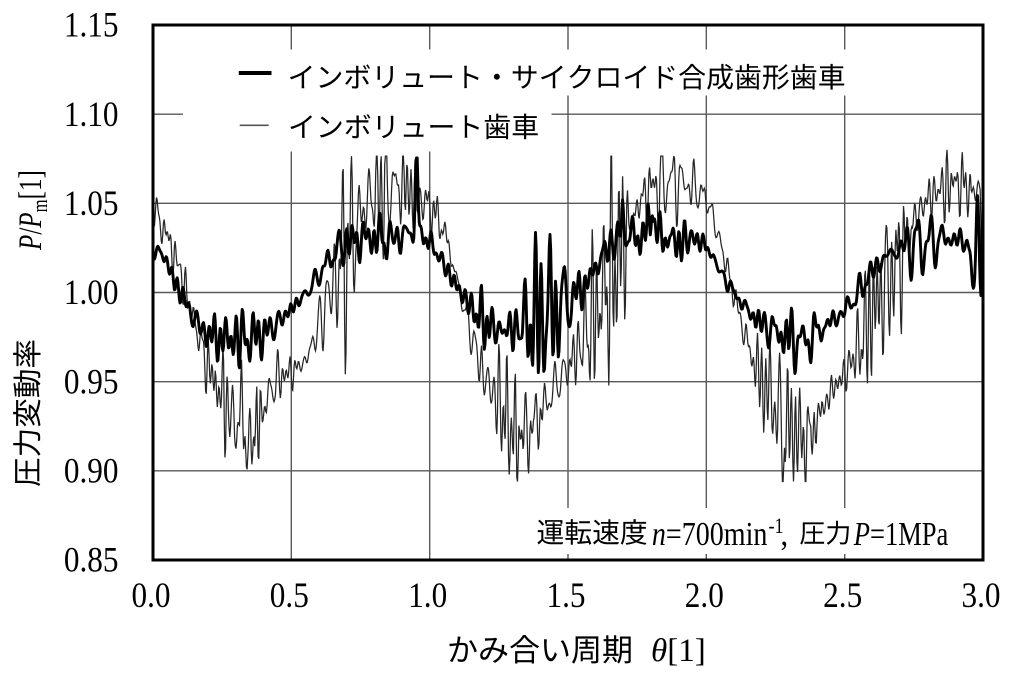 The width and height of the screenshot is (1024, 678). I want to click on svg-text: 3.0, so click(980, 595).